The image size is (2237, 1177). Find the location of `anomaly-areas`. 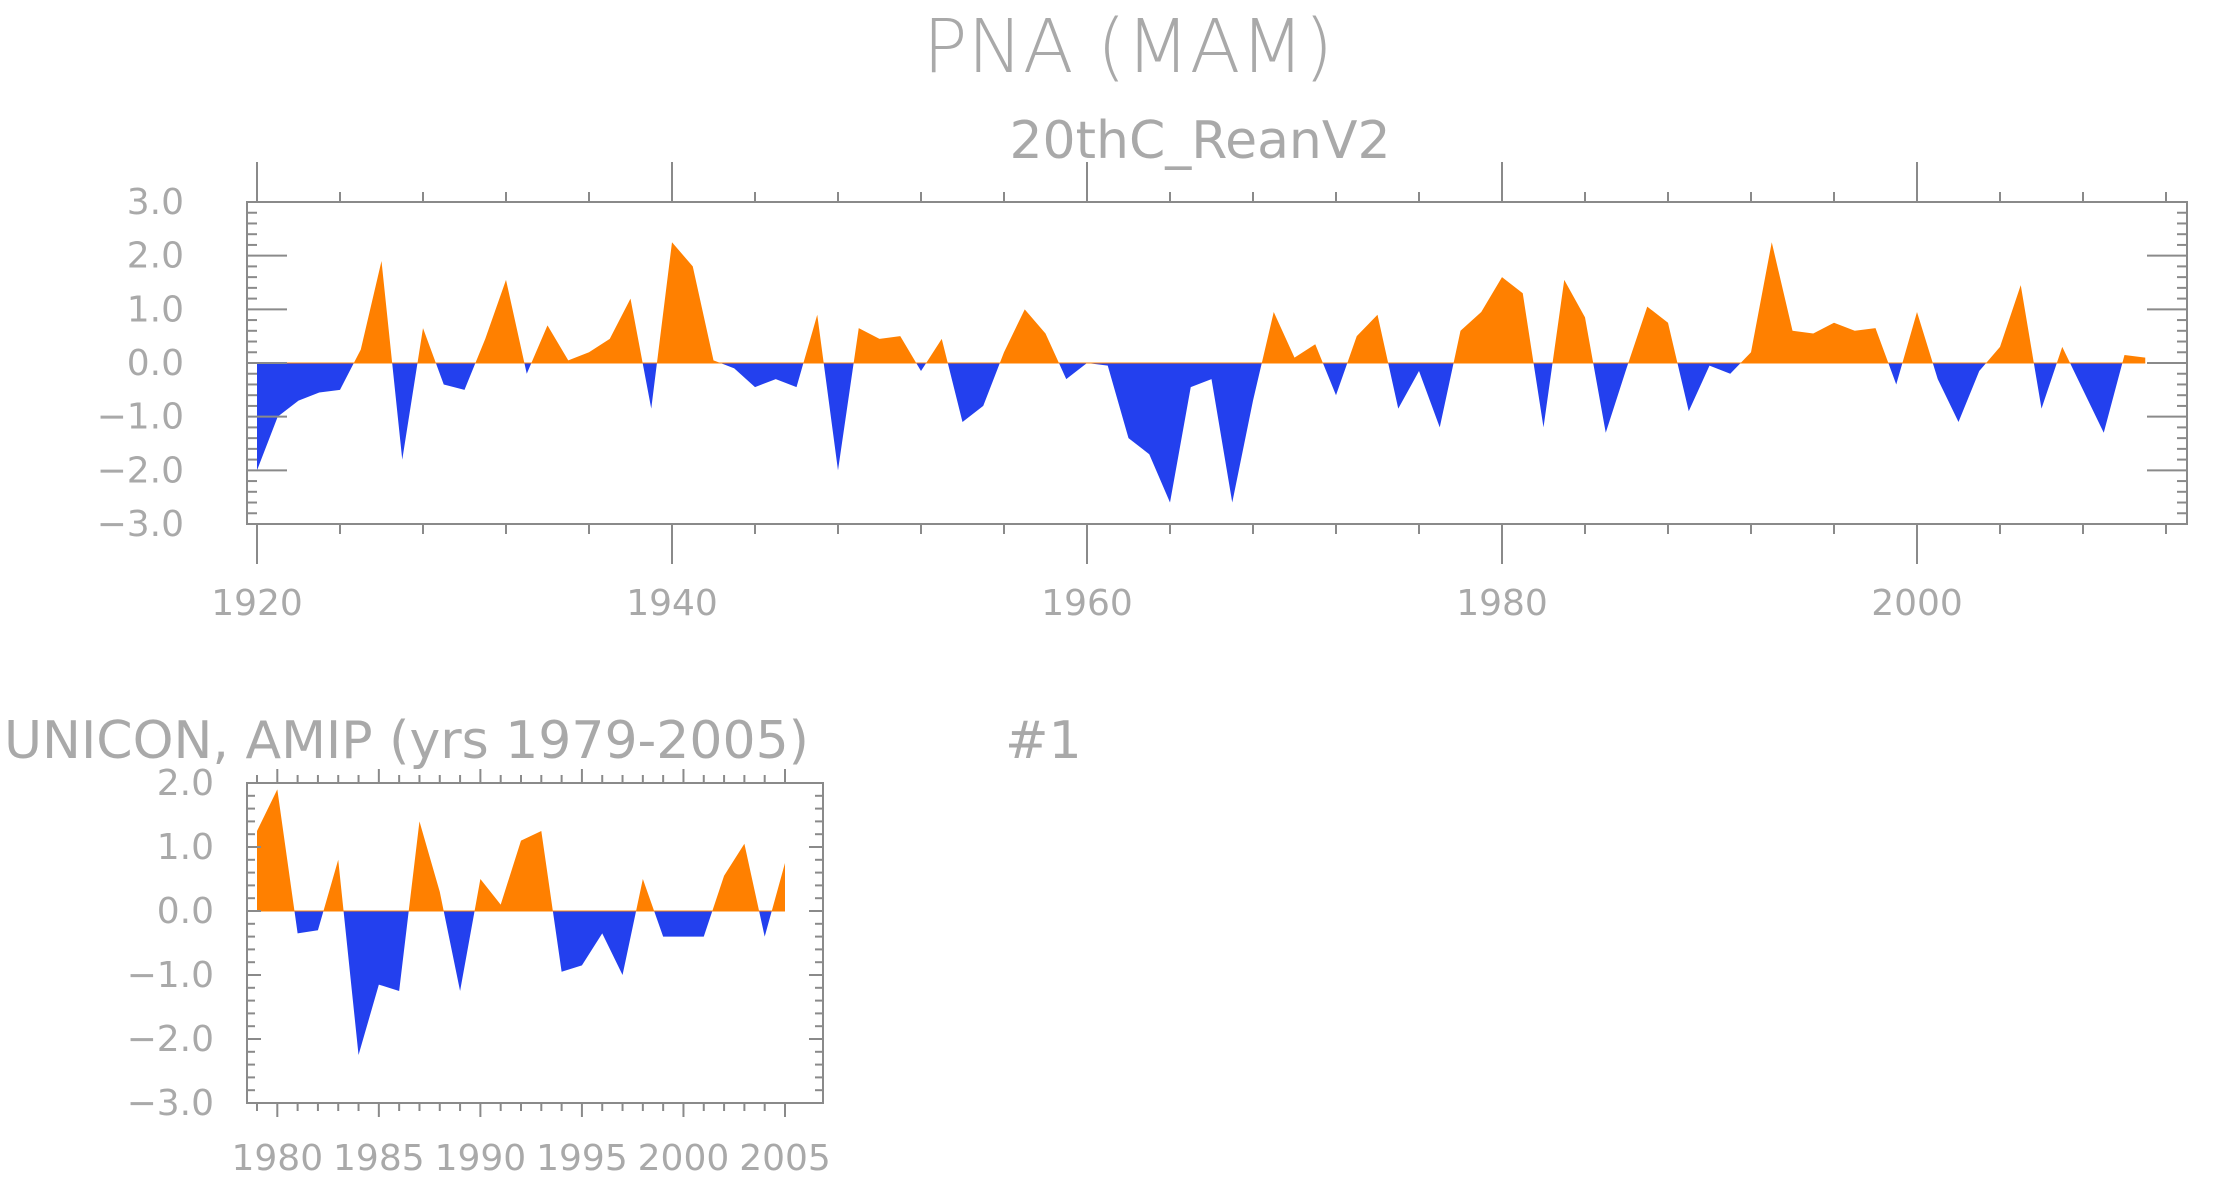

anomaly-areas is located at coordinates (521, 922).